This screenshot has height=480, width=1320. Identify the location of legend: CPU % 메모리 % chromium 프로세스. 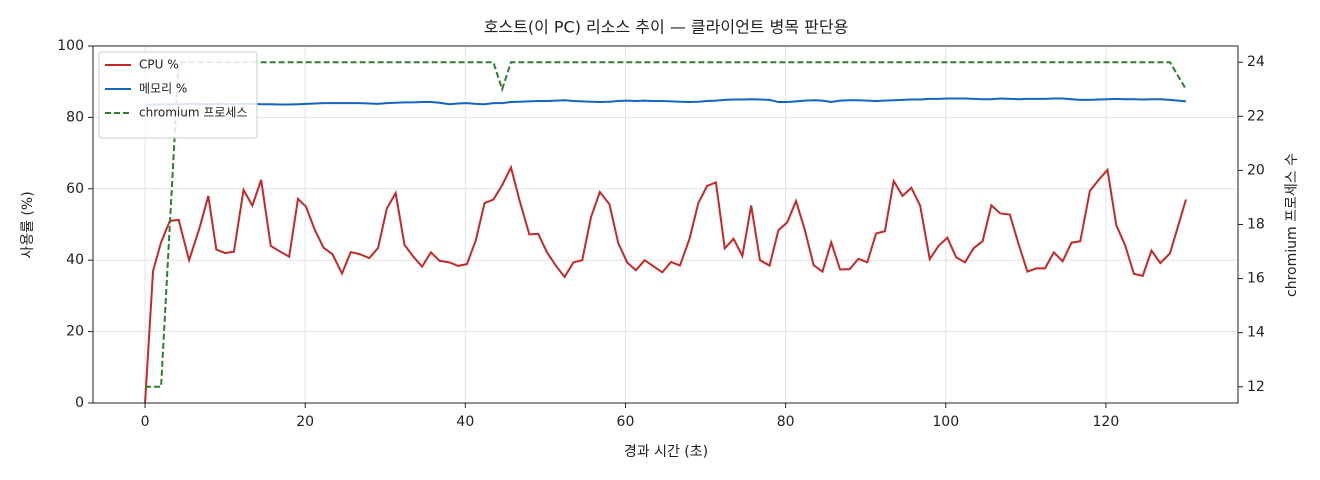
(178, 95).